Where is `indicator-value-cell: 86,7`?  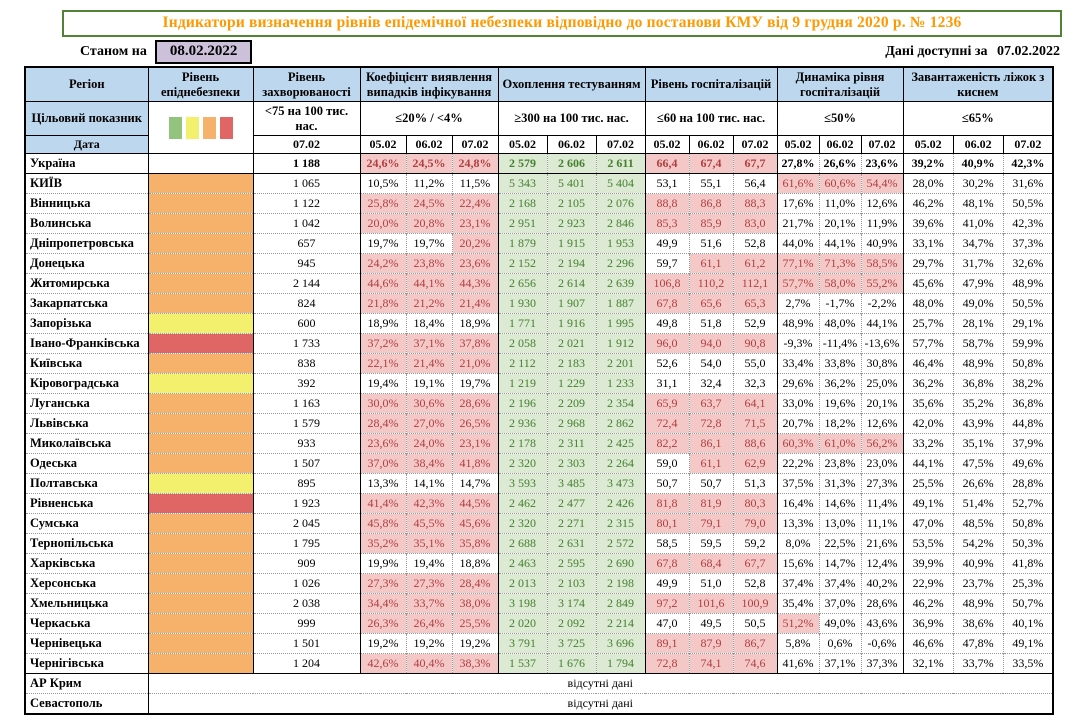 indicator-value-cell: 86,7 is located at coordinates (755, 643).